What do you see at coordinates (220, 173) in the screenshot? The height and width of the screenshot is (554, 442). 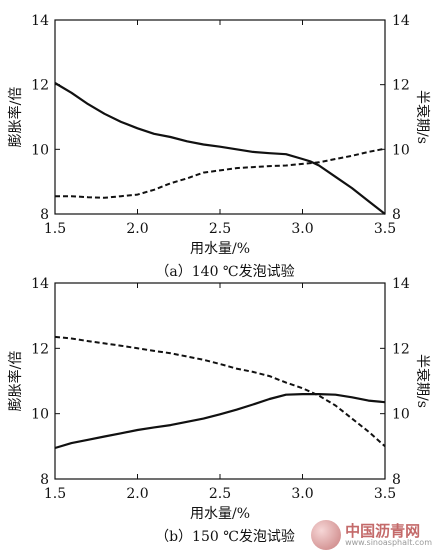 I see `series-line-dashed-half-life` at bounding box center [220, 173].